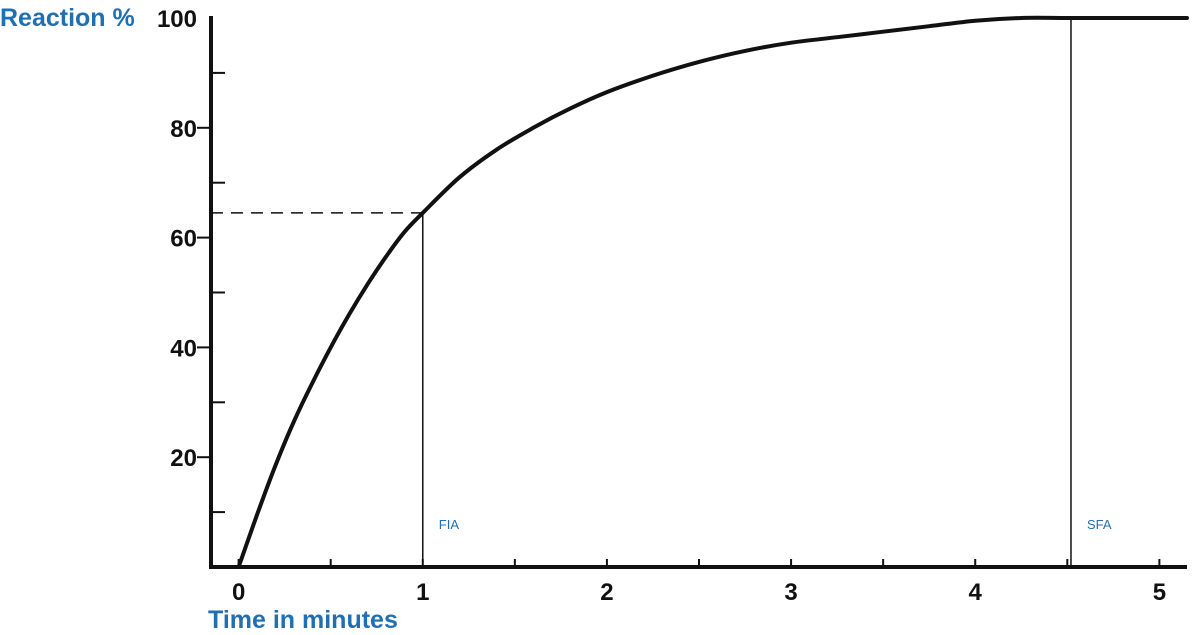  I want to click on x-tick-label: 0, so click(238, 592).